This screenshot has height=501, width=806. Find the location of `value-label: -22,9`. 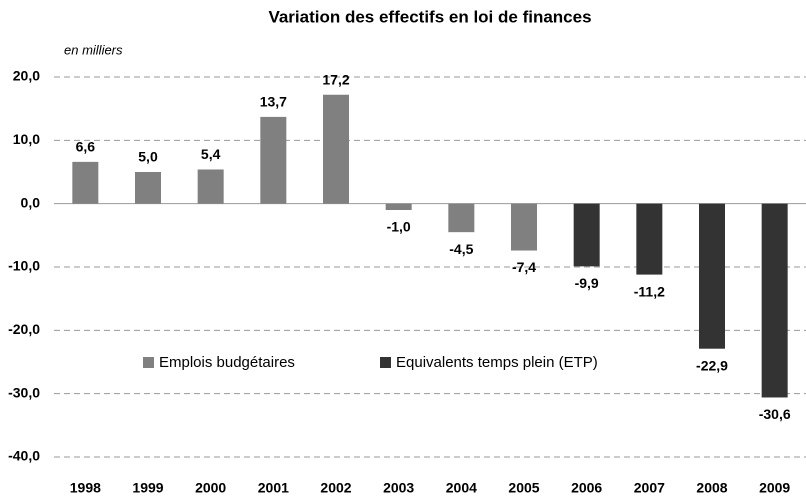

value-label: -22,9 is located at coordinates (712, 365).